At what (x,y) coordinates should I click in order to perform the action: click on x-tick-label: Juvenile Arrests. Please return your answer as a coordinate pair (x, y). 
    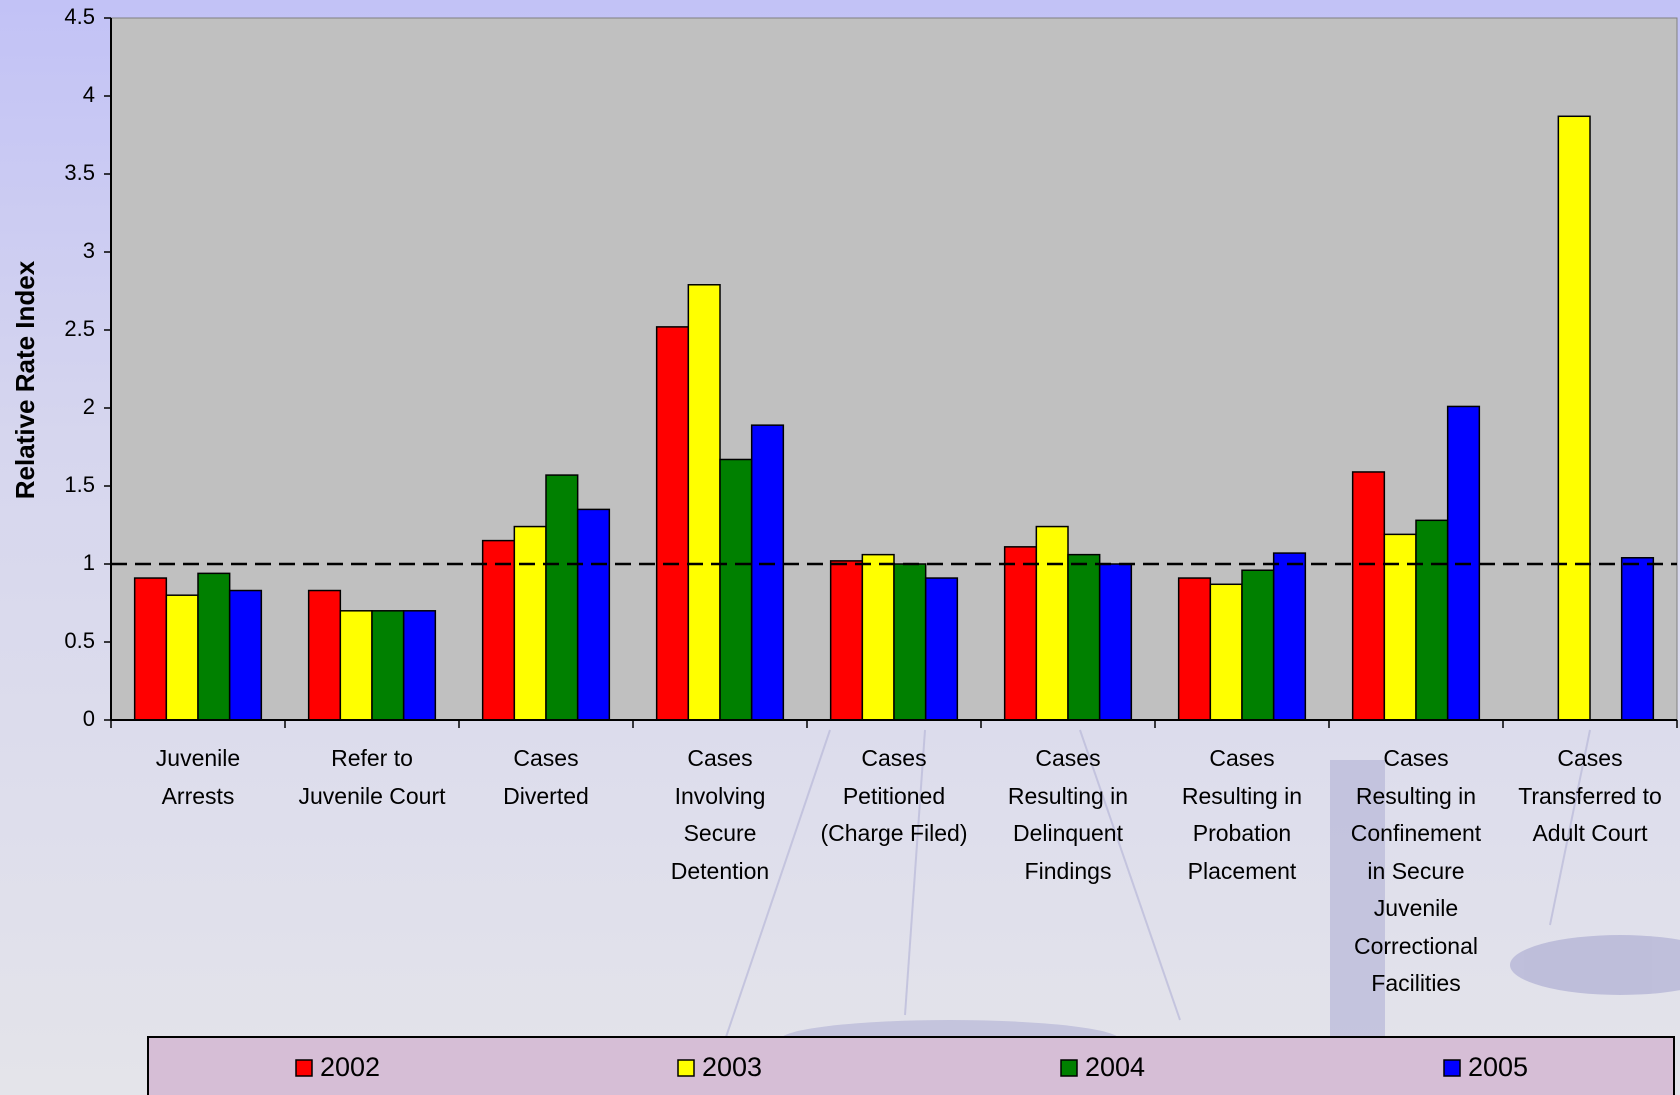
    Looking at the image, I should click on (198, 777).